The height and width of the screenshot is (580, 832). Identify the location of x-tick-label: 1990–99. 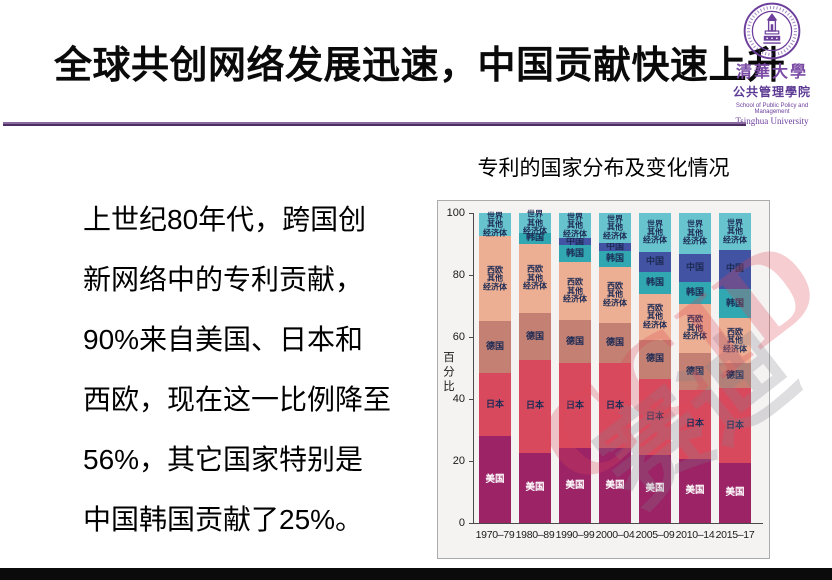
(575, 535).